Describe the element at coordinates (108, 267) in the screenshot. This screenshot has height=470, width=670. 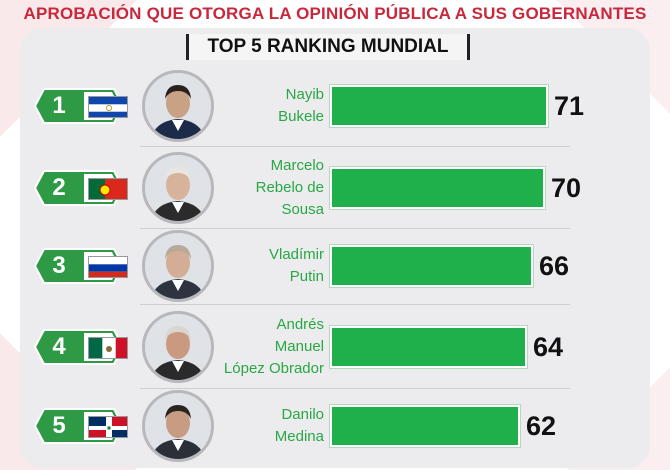
I see `russia-flag` at that location.